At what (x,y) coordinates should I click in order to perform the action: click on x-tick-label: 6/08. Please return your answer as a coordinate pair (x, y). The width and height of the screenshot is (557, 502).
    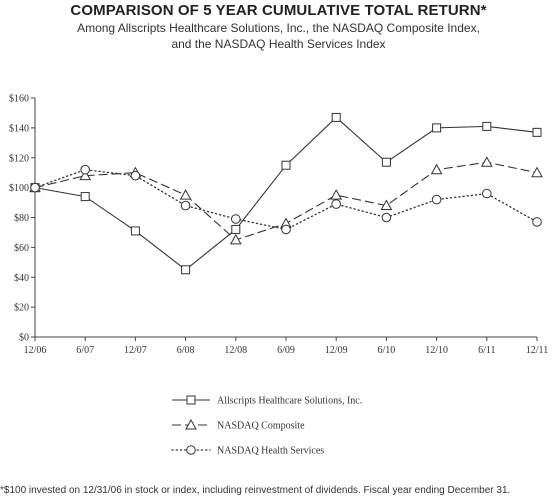
    Looking at the image, I should click on (186, 350).